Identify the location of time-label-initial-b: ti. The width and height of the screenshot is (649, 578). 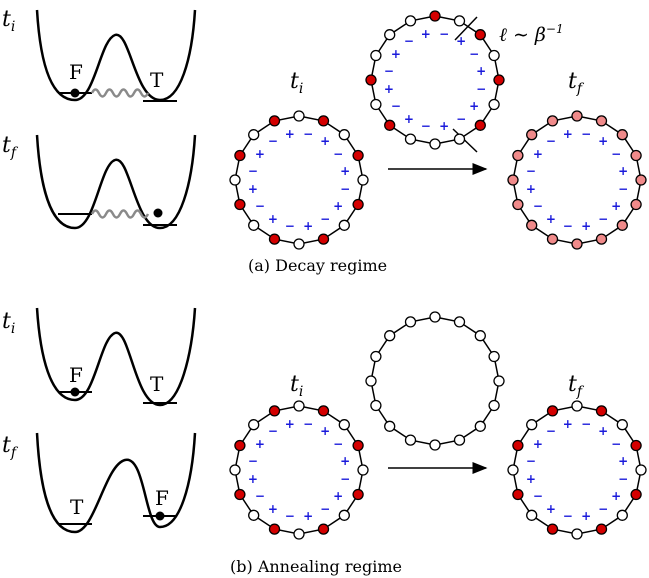
(8, 323).